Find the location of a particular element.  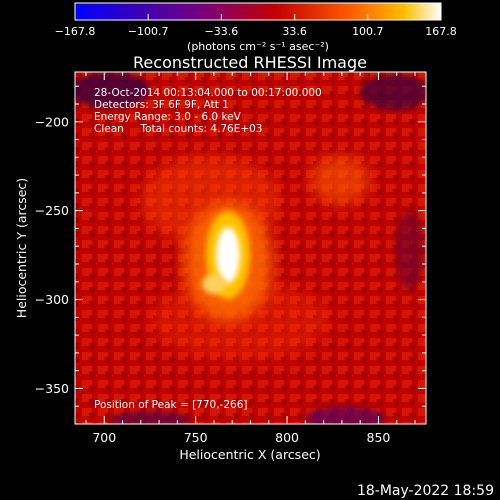

x-tick-label: 750 is located at coordinates (196, 437).